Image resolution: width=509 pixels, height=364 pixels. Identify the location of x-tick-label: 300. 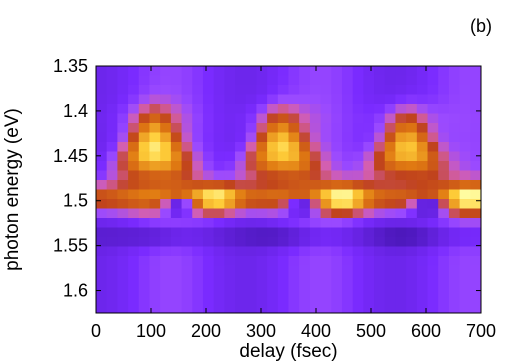
(261, 331).